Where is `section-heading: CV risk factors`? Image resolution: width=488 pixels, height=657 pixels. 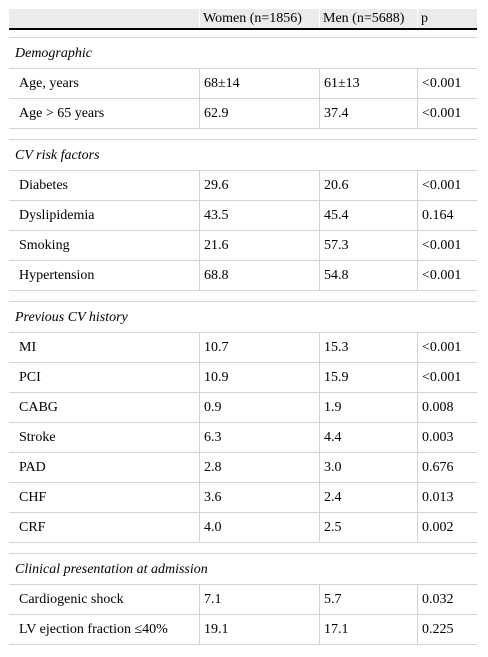
section-heading: CV risk factors is located at coordinates (243, 155).